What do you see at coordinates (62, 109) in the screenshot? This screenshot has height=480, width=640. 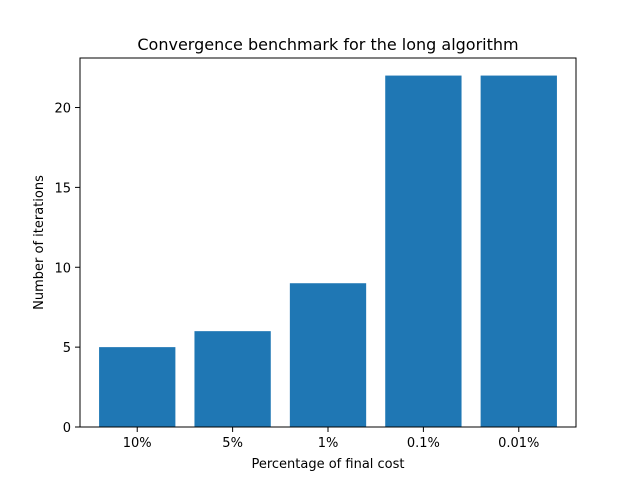 I see `y-tick-label: 20` at bounding box center [62, 109].